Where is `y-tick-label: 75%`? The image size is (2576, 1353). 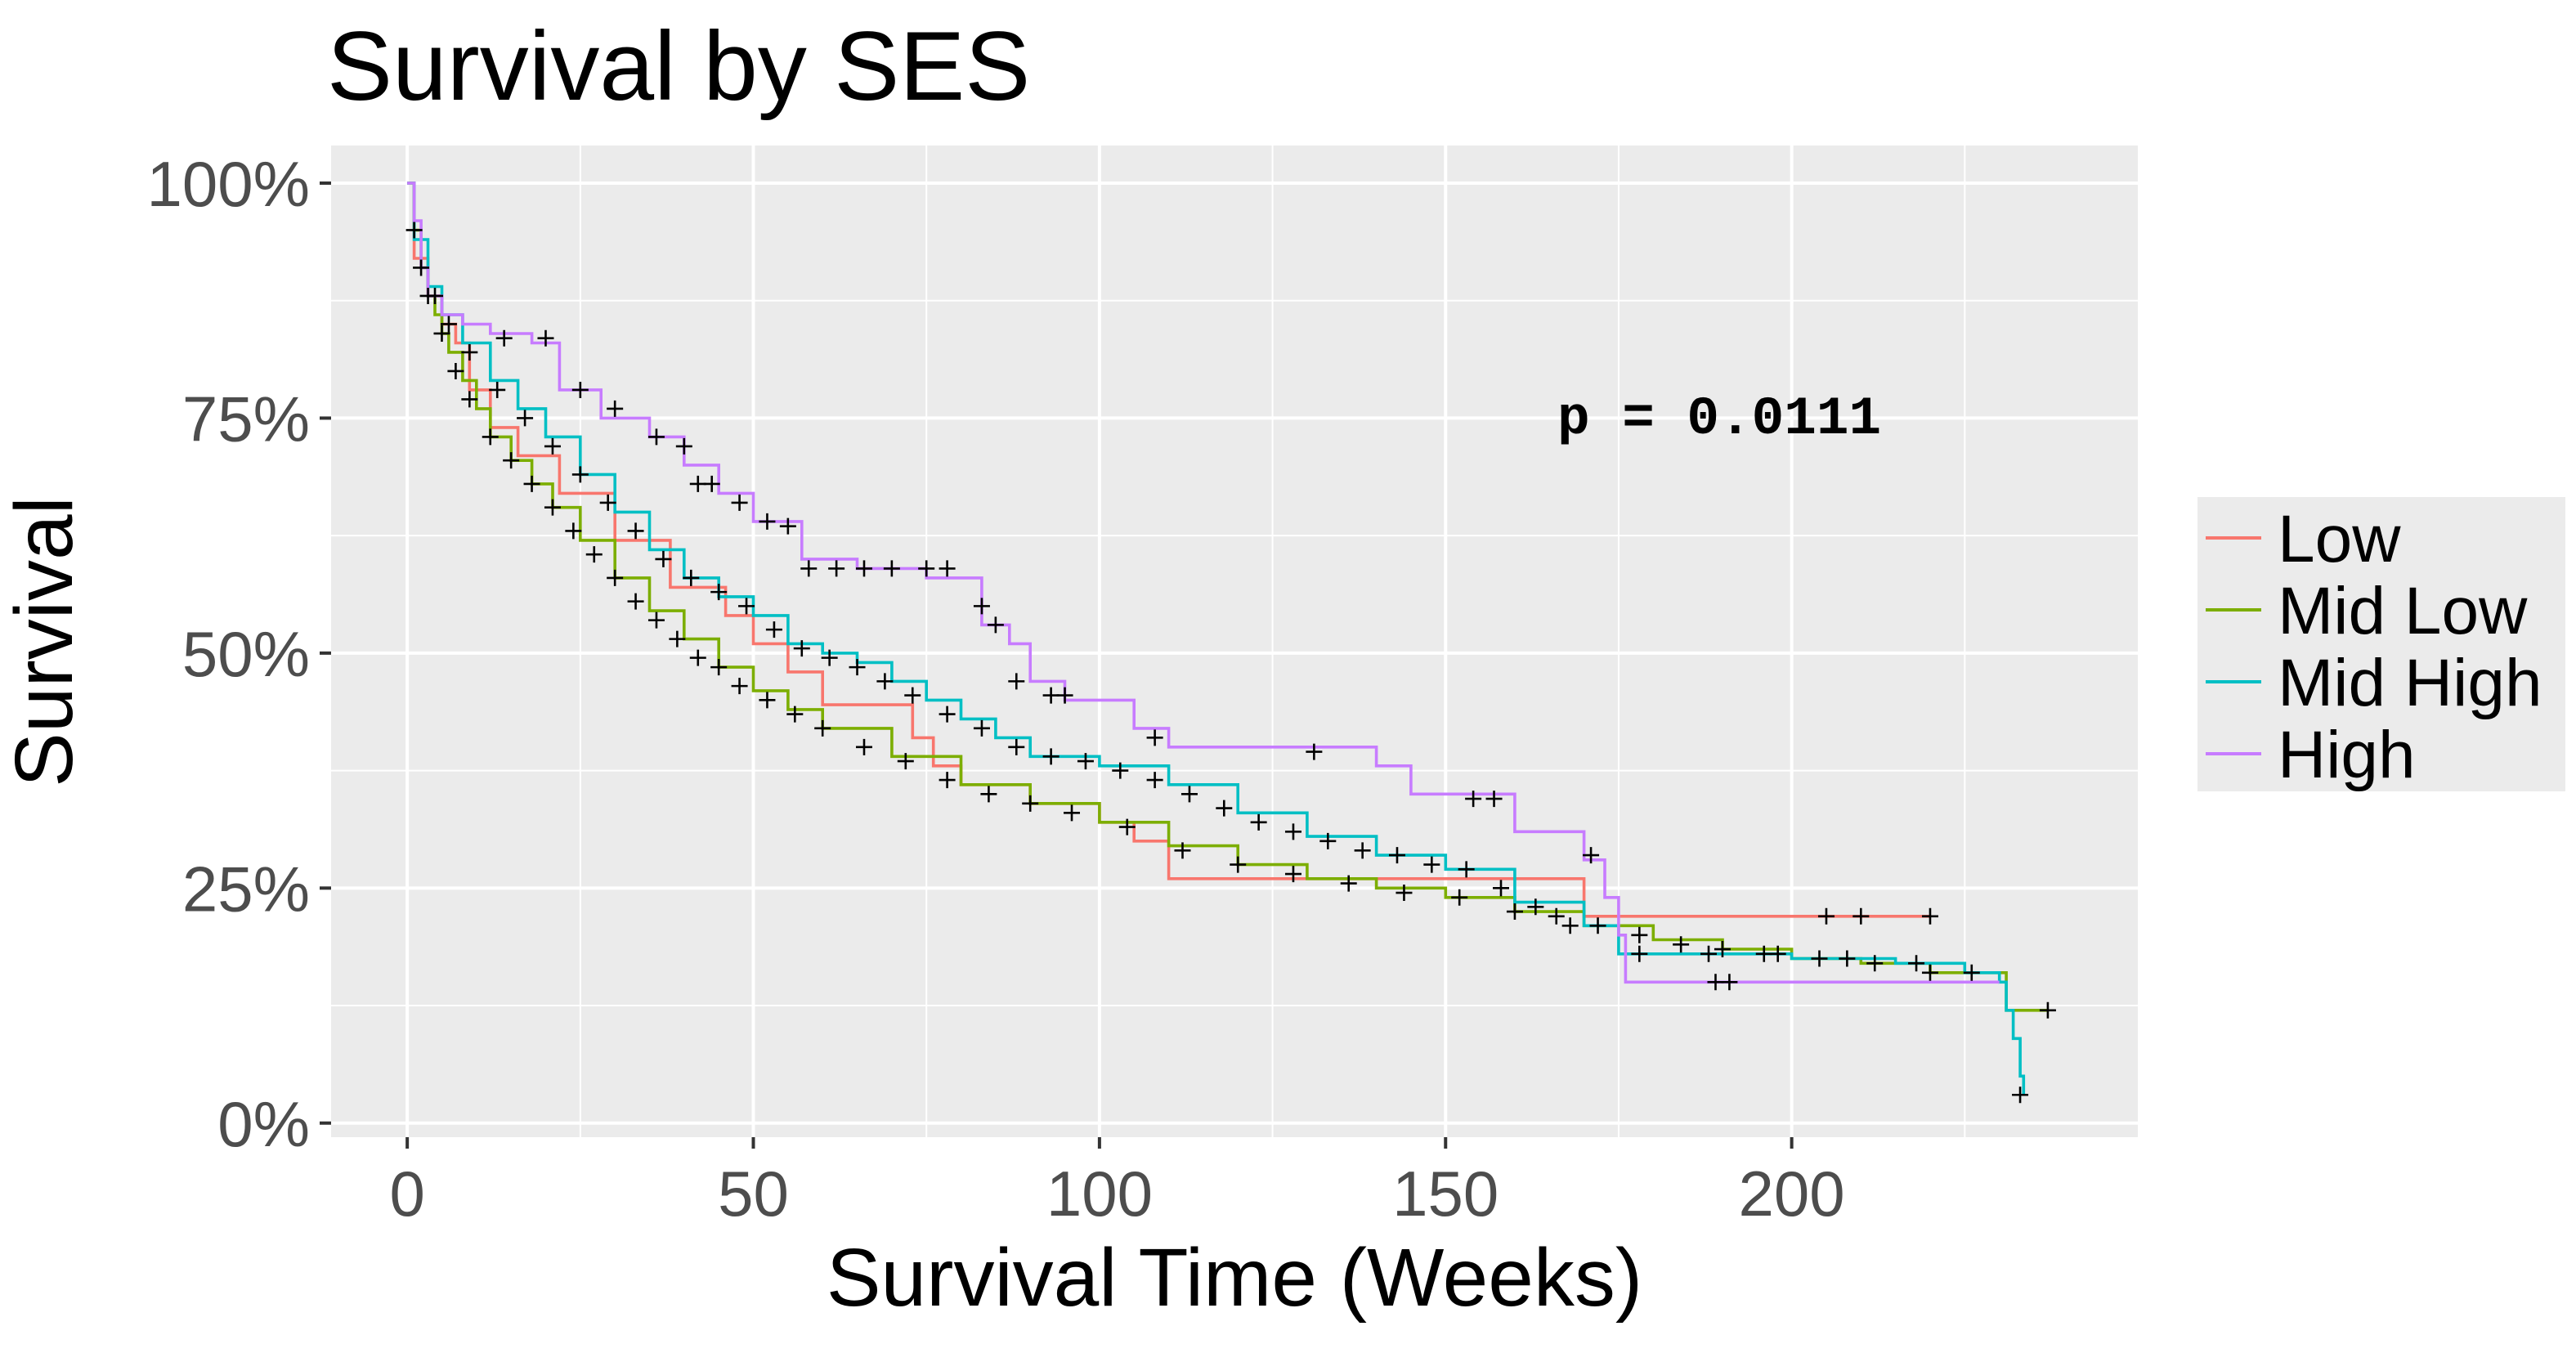 y-tick-label: 75% is located at coordinates (246, 419).